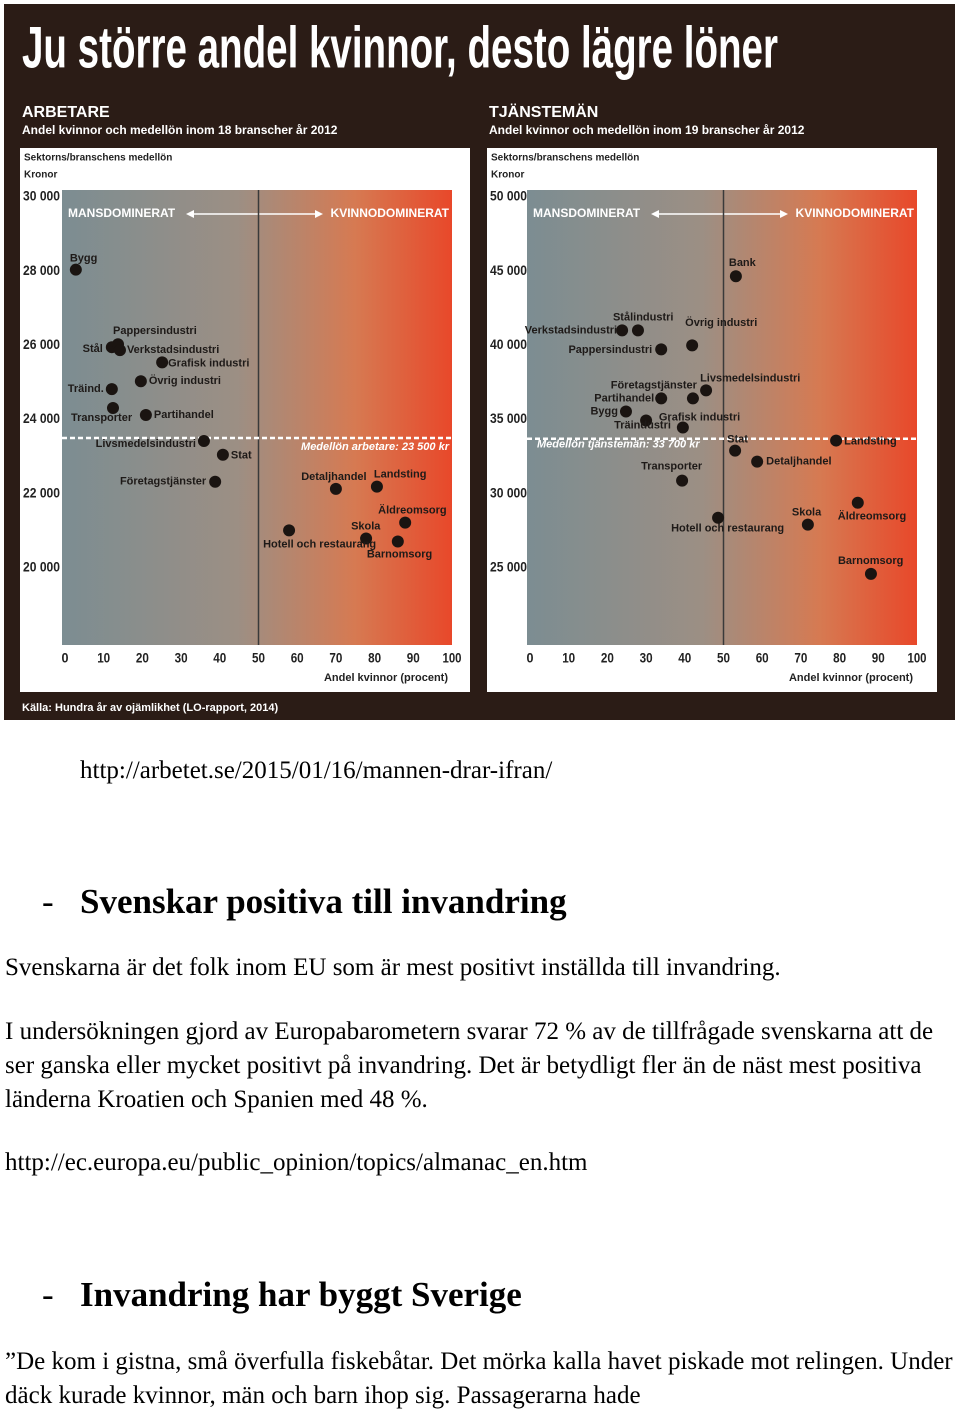 The image size is (960, 1415). What do you see at coordinates (727, 529) in the screenshot?
I see `point-label: Hotell och restaurang` at bounding box center [727, 529].